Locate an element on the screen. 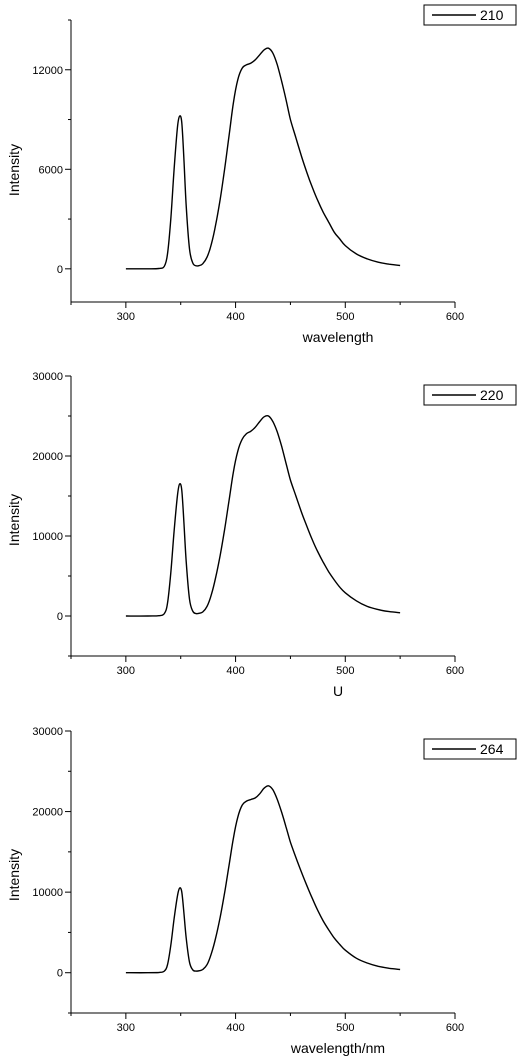 This screenshot has height=1058, width=523. legend-label: 220 is located at coordinates (492, 395).